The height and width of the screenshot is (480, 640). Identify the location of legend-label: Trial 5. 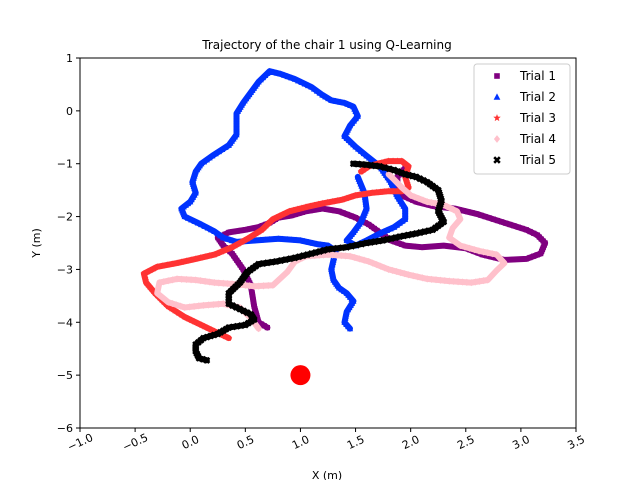
(537, 160).